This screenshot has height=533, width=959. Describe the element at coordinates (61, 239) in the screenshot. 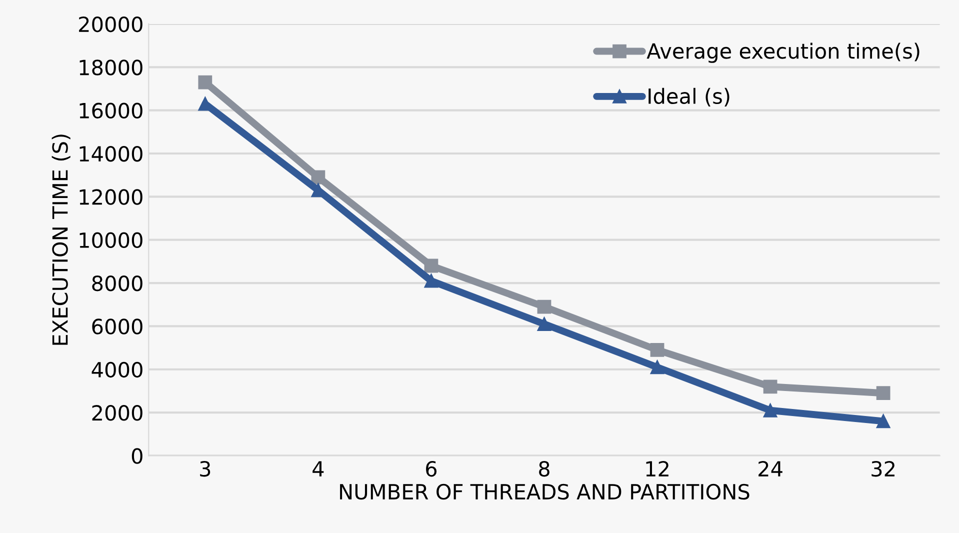

I see `y-axis-title: EXECUTION TIME (S)` at that location.